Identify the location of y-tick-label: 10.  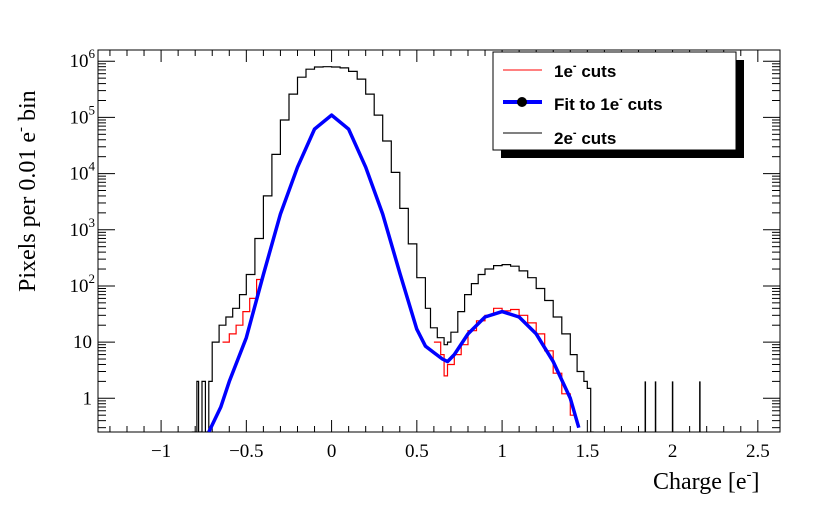
(82, 342).